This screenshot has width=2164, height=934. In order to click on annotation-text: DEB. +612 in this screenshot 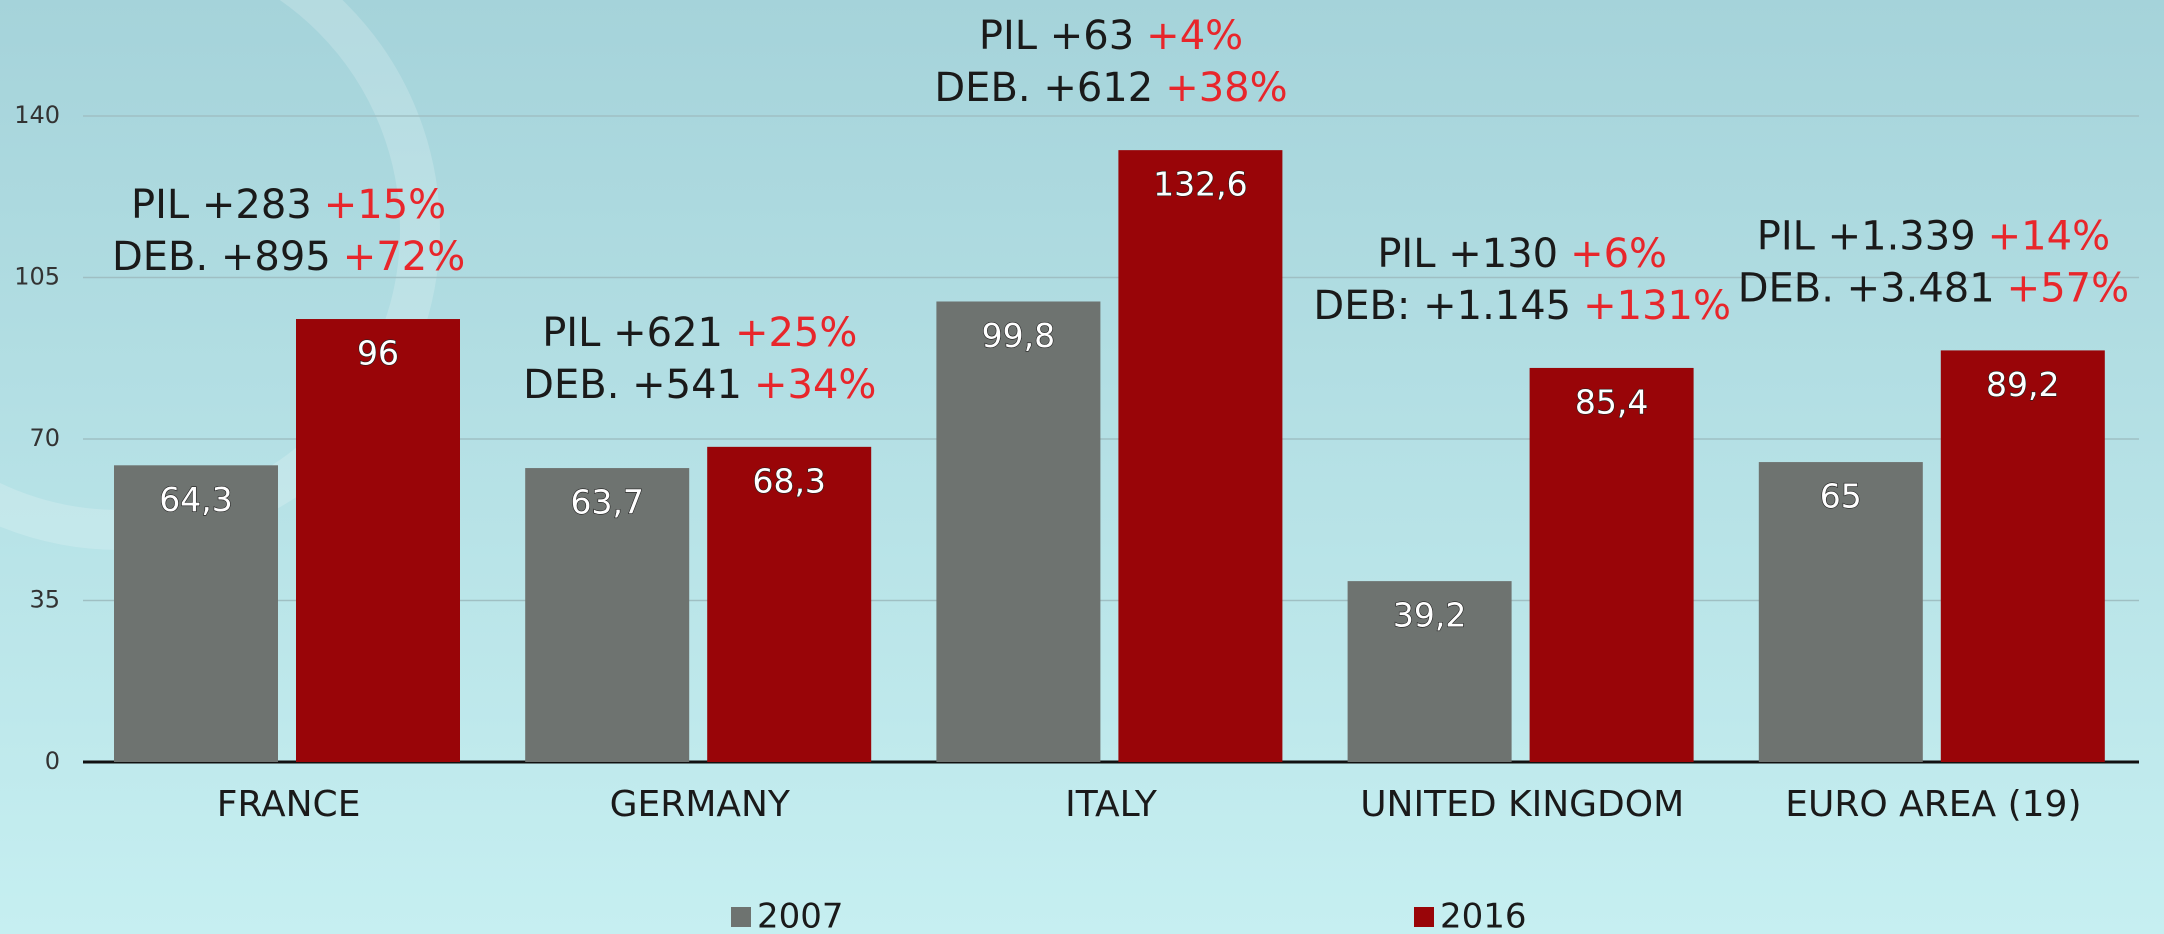, I will do `click(1043, 88)`.